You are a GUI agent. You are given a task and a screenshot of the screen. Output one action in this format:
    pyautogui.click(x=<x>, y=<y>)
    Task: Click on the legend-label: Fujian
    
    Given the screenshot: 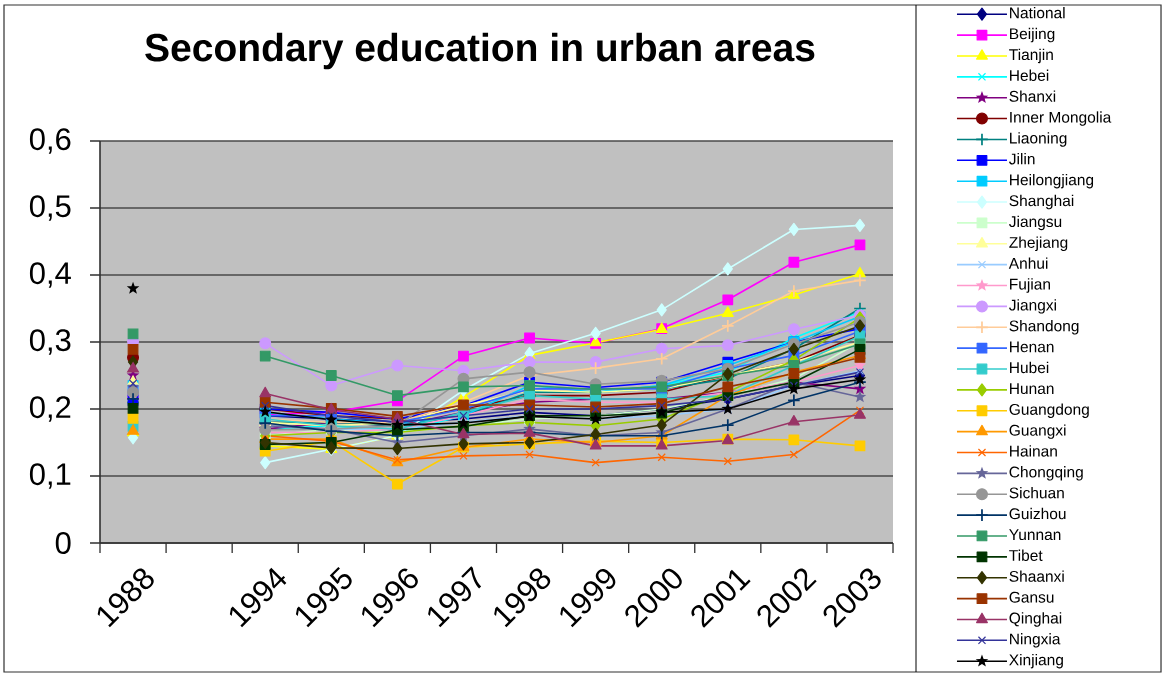 What is the action you would take?
    pyautogui.click(x=1030, y=285)
    